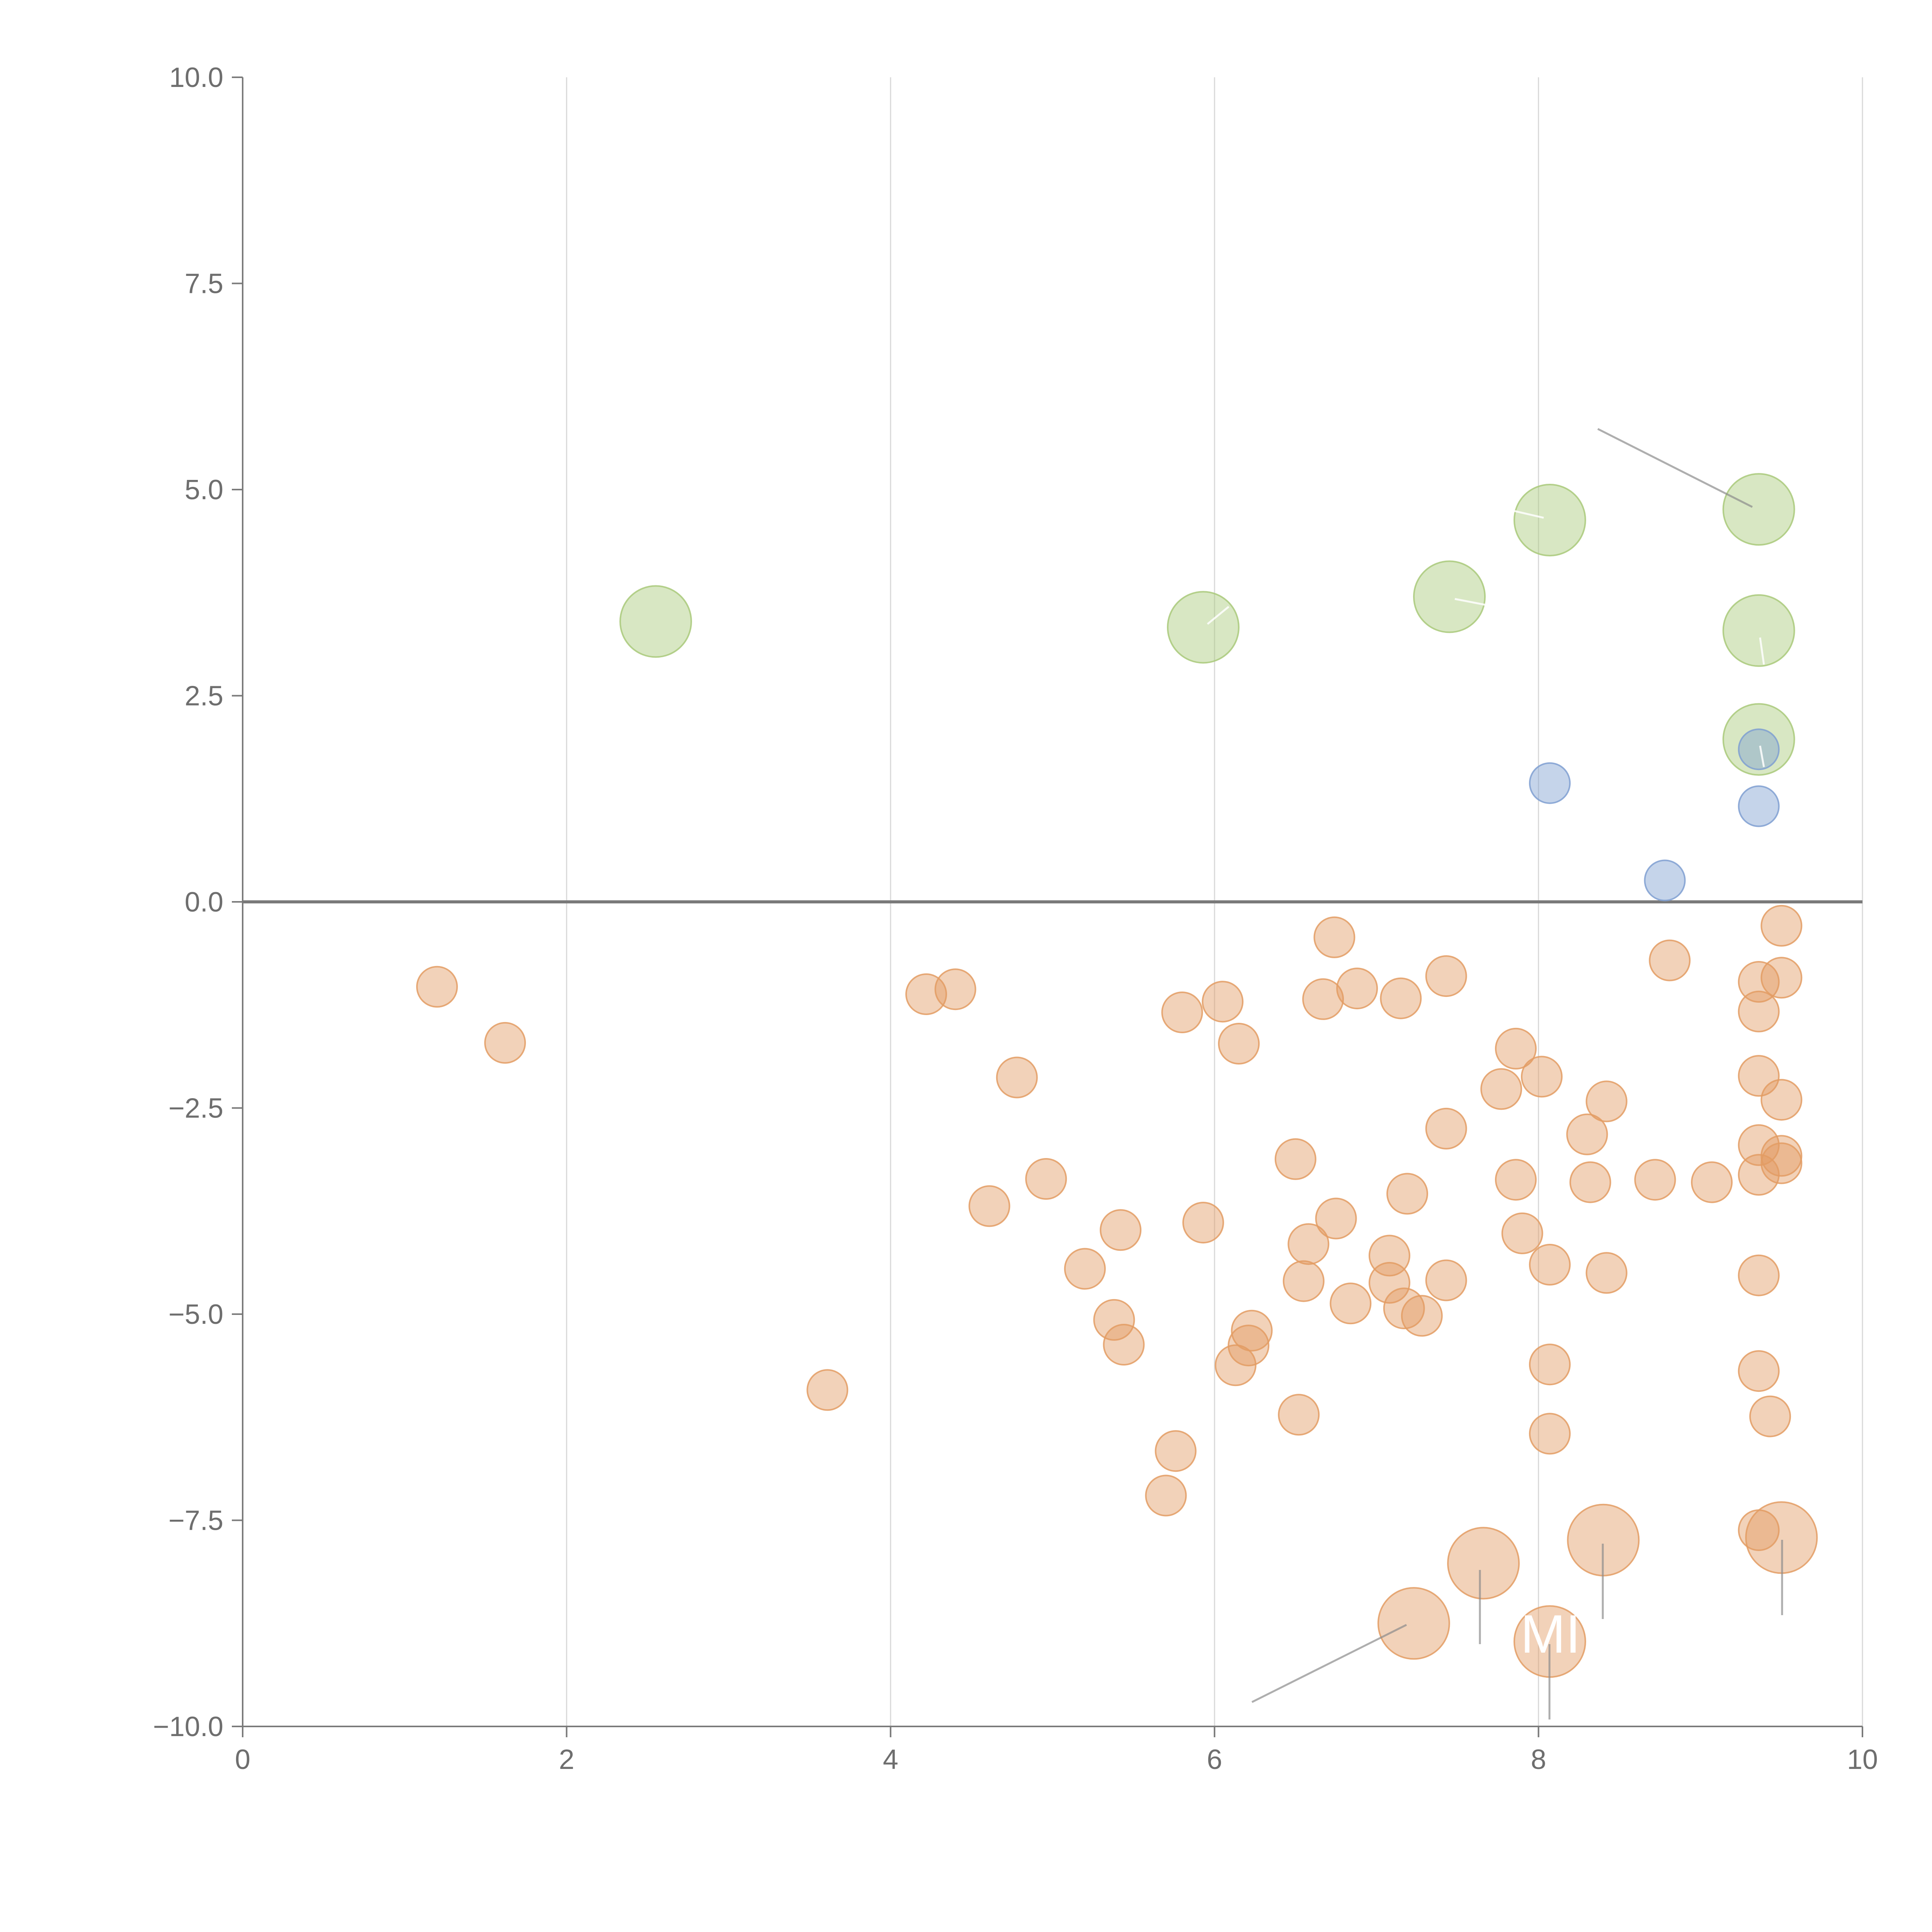  Describe the element at coordinates (204, 696) in the screenshot. I see `y-tick-label: 2.5` at that location.